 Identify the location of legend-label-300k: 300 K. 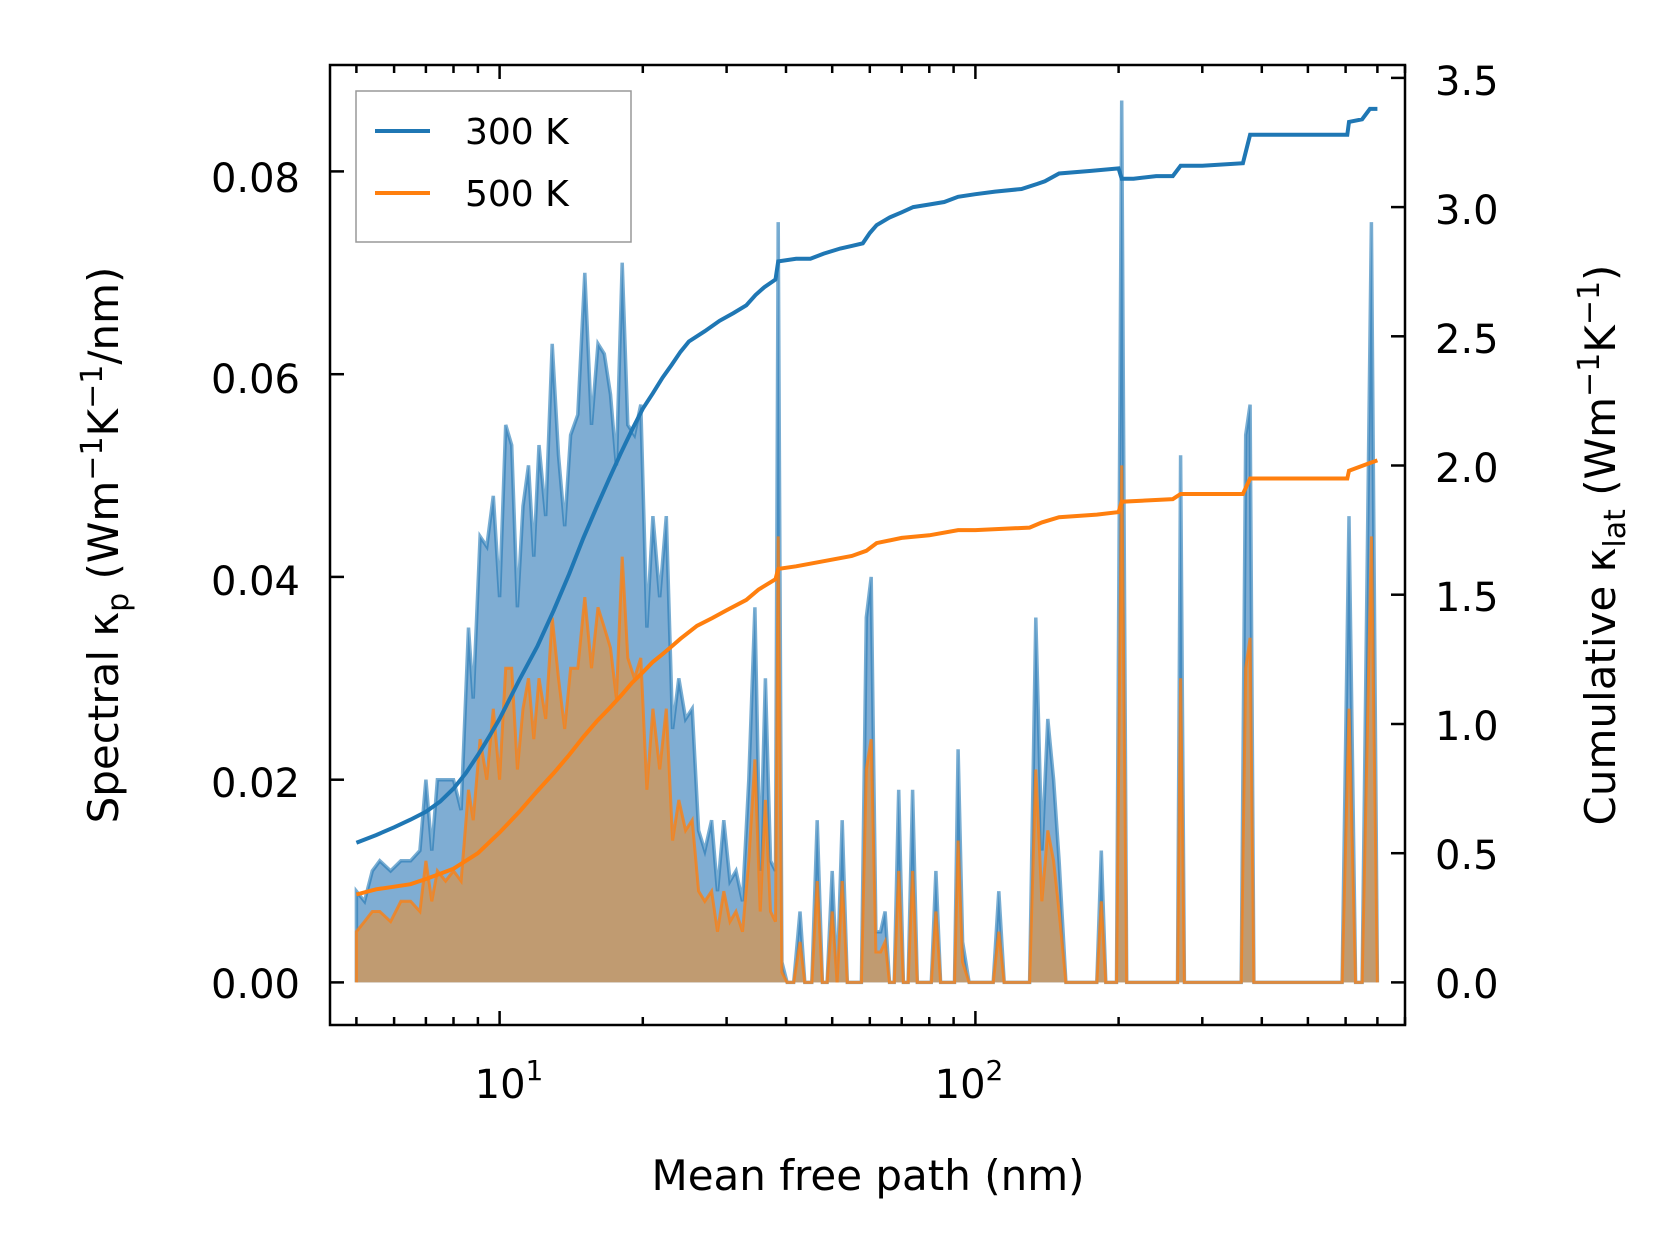
(517, 132).